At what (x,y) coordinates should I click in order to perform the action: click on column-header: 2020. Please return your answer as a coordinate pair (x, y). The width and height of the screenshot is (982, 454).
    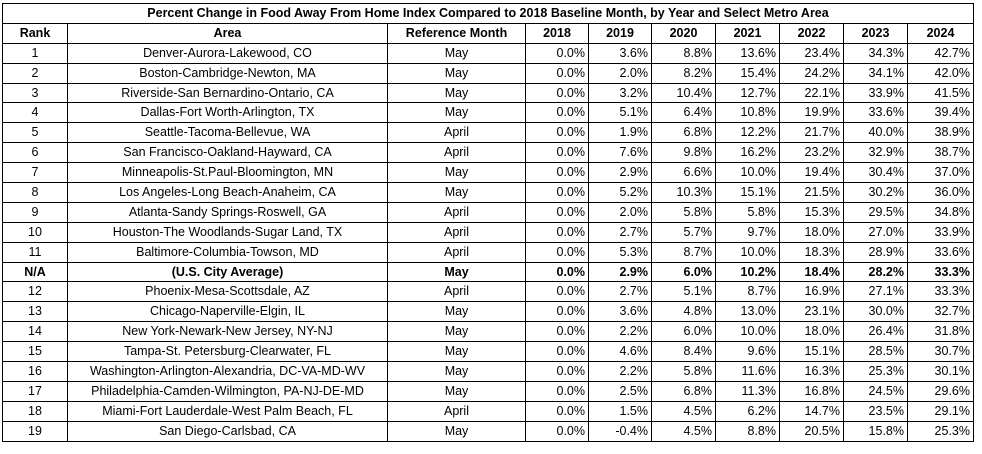
    Looking at the image, I should click on (683, 33).